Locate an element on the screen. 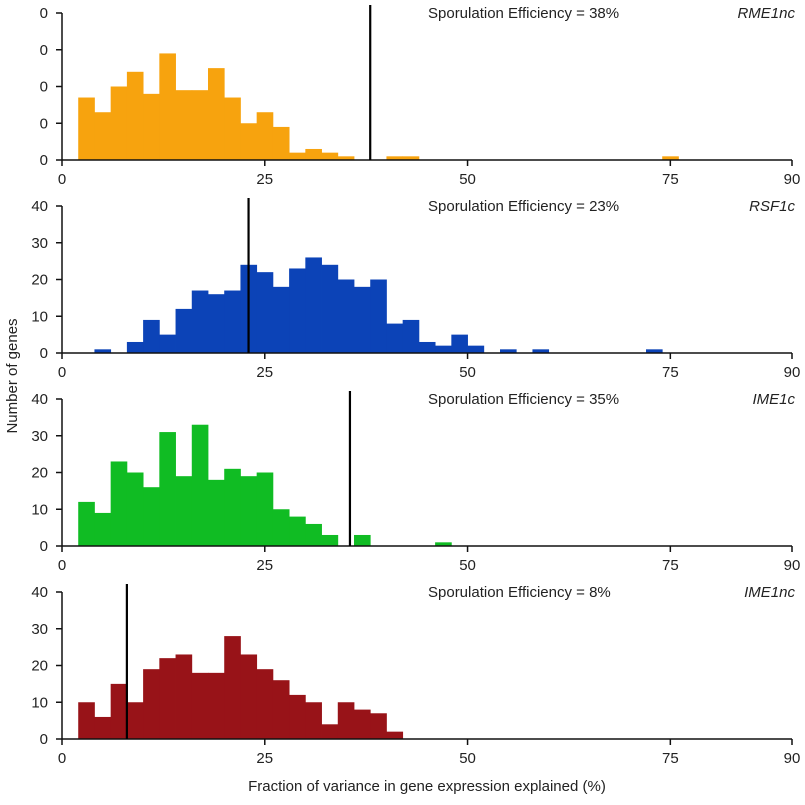  sporulation-efficiency-label: Sporulation Efficiency = 23% is located at coordinates (523, 206).